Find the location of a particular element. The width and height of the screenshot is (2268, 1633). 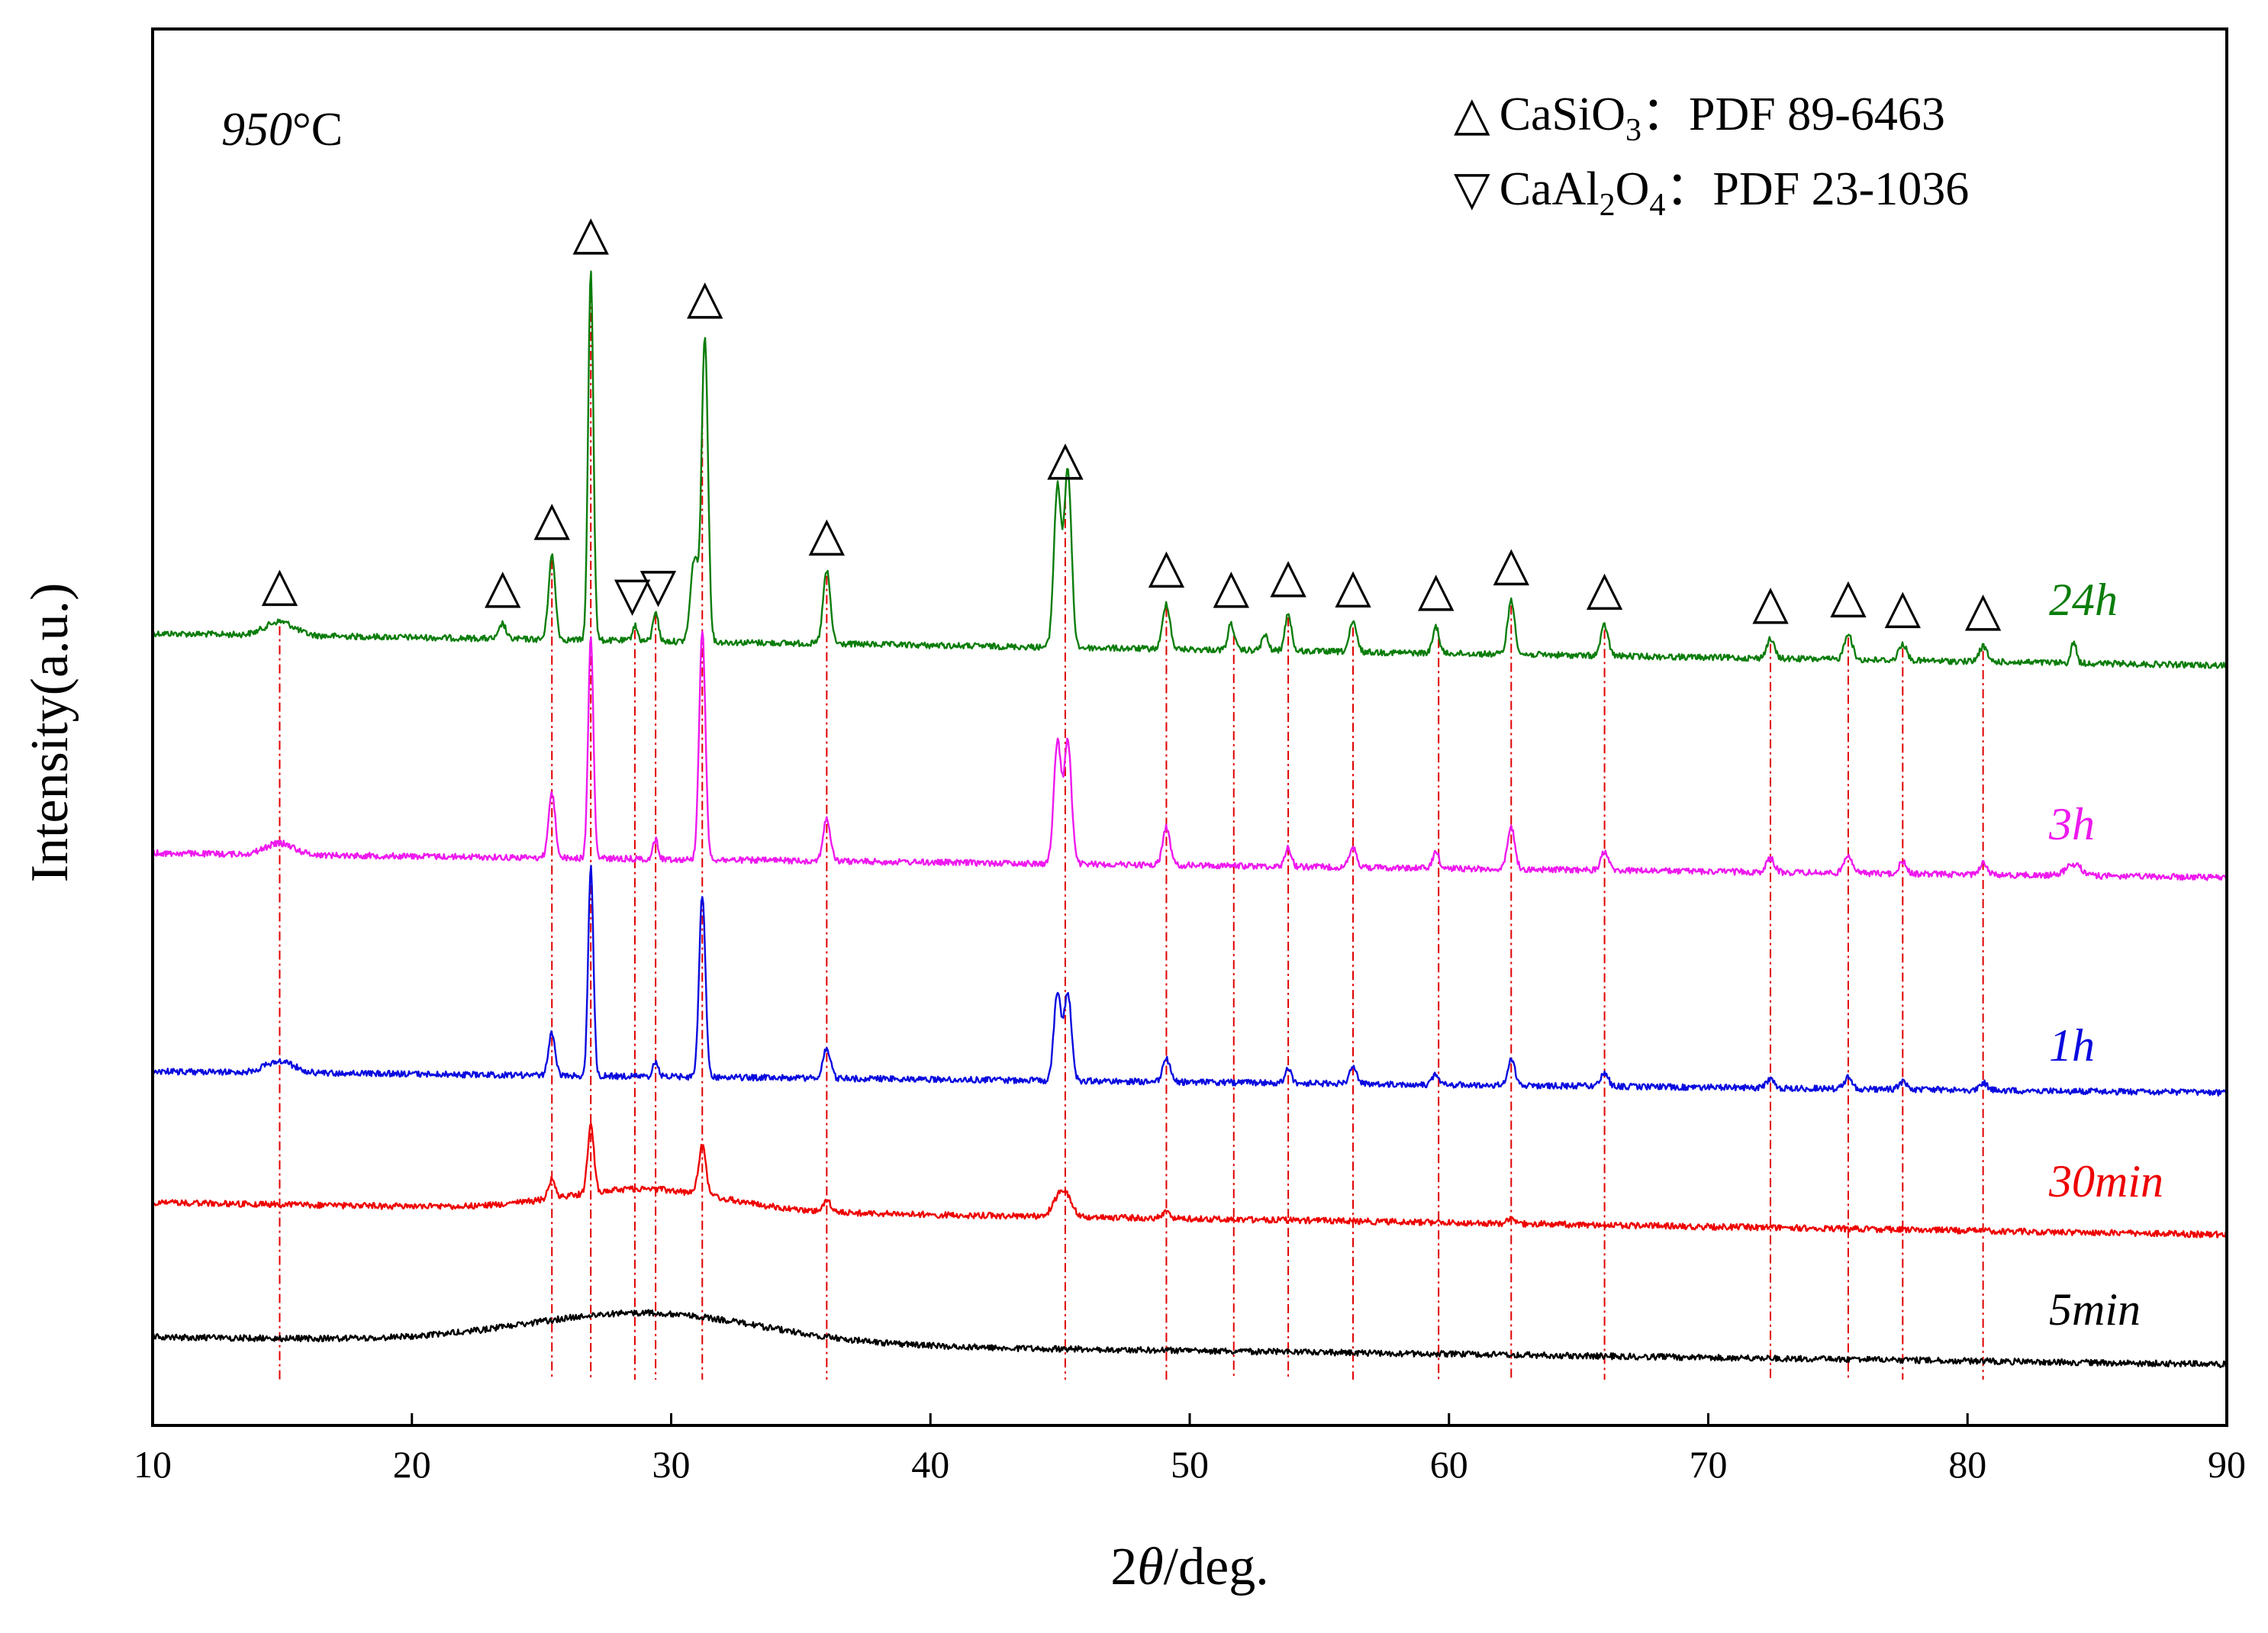

legend: △ CaSiO3：PDF 89-6463 ▽ CaAl2O4：PDF 23-1036 is located at coordinates (1711, 156).